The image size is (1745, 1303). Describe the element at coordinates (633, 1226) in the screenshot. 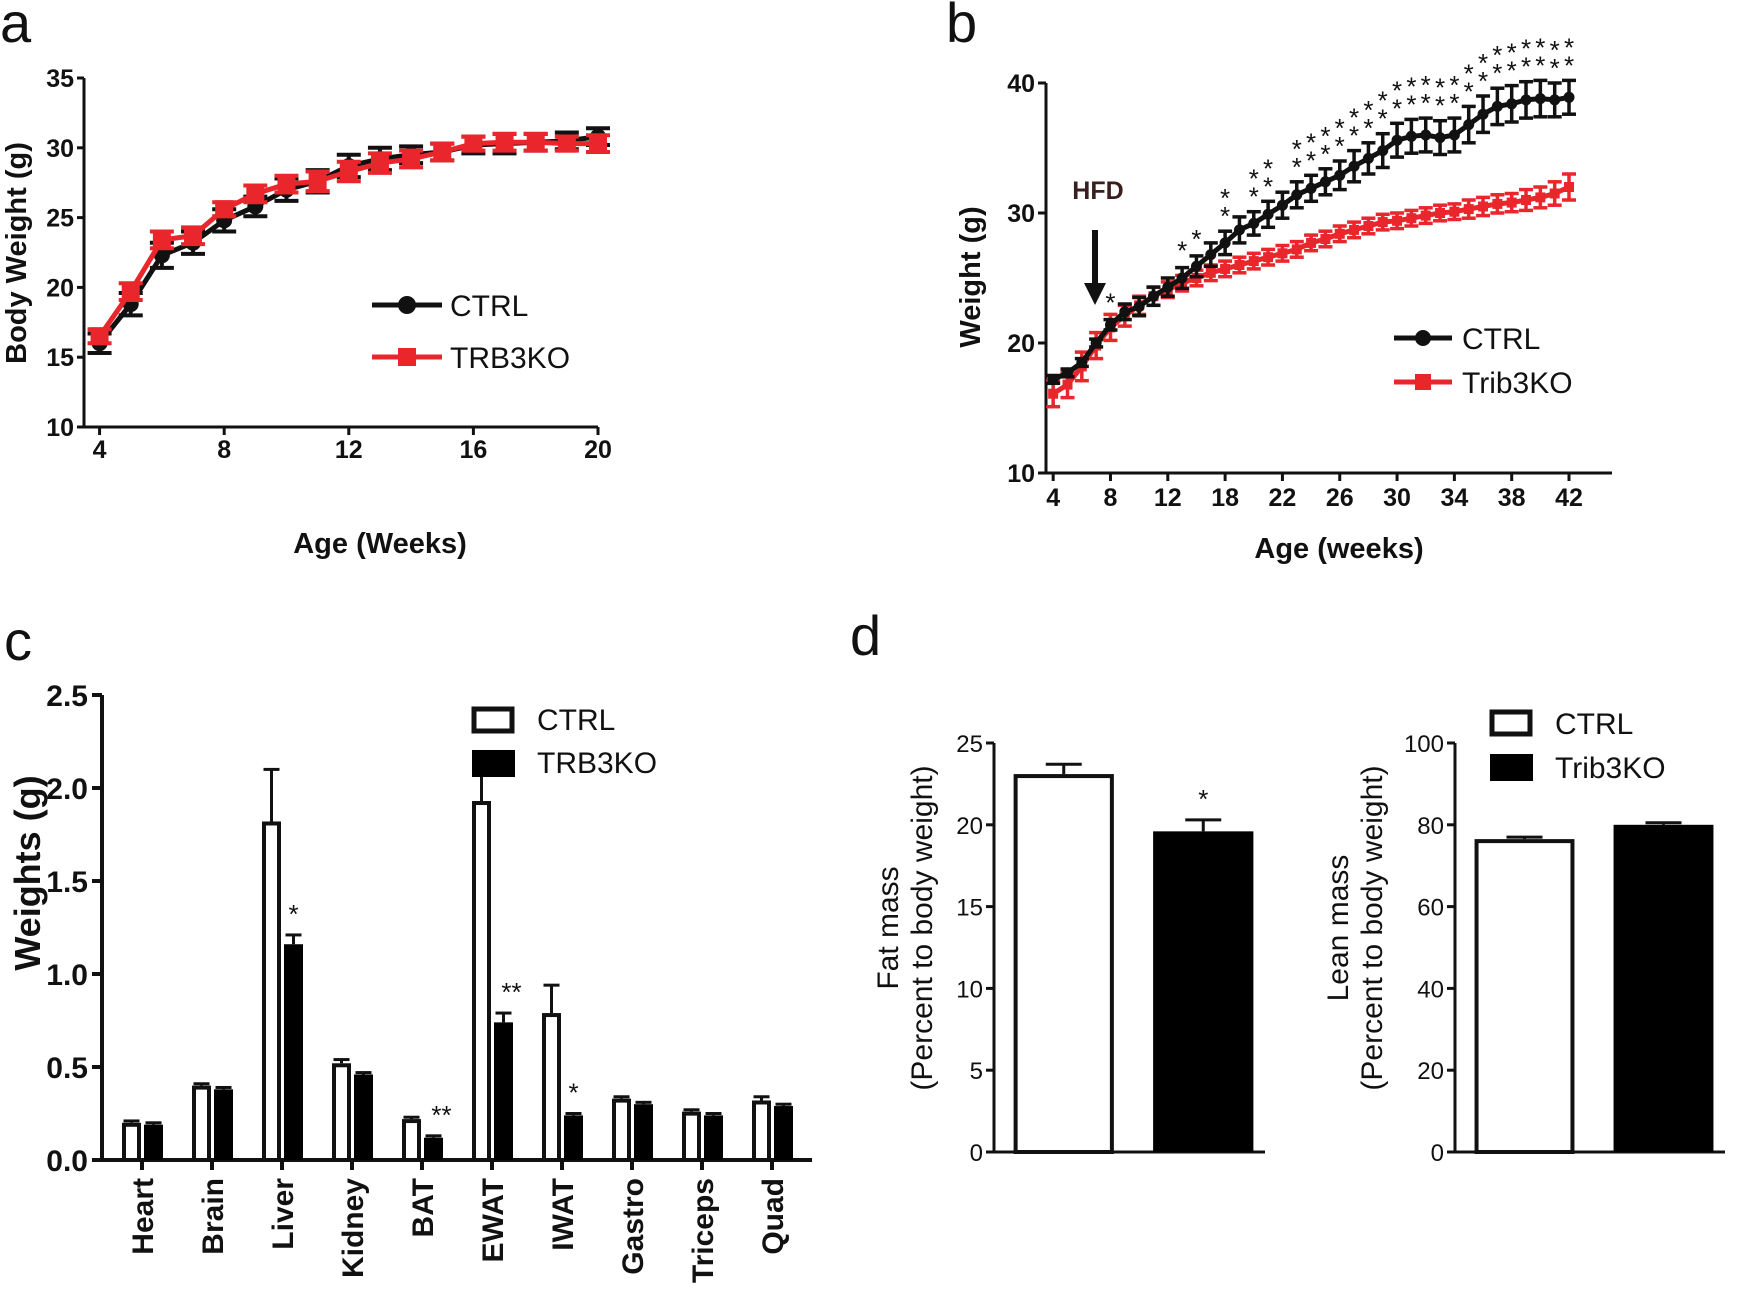

I see `panel-c-category-label: Gastro` at that location.